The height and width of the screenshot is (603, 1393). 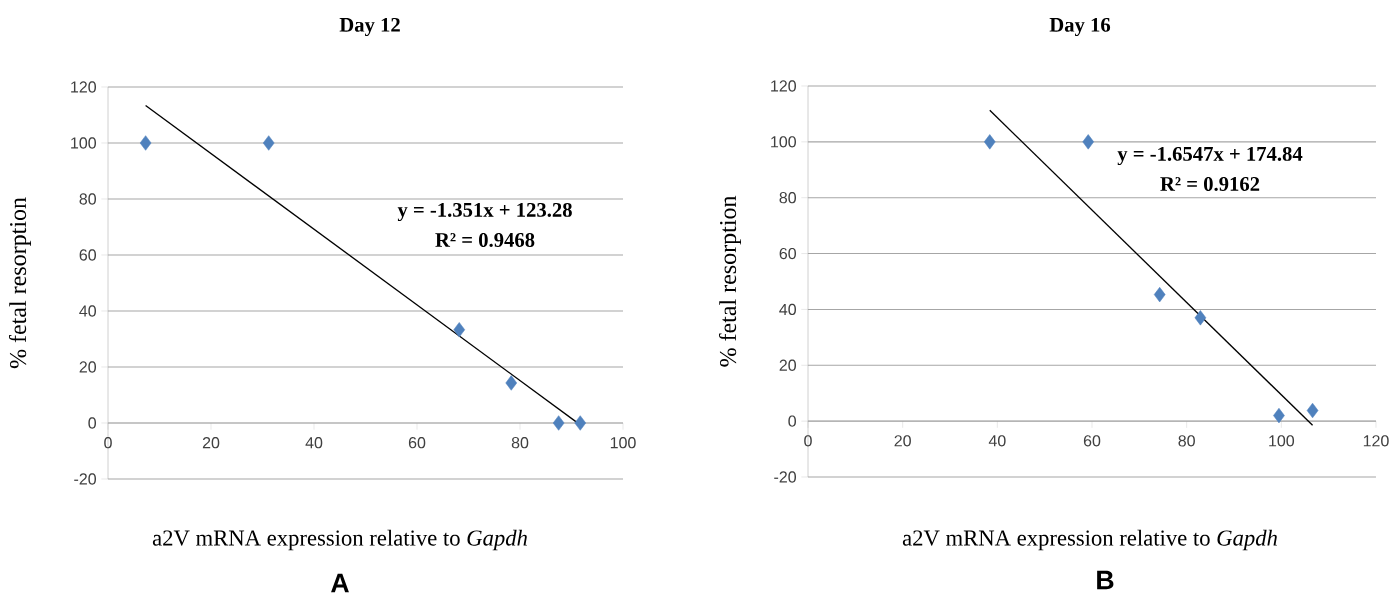 I want to click on x-tick-label: 120, so click(x=1376, y=441).